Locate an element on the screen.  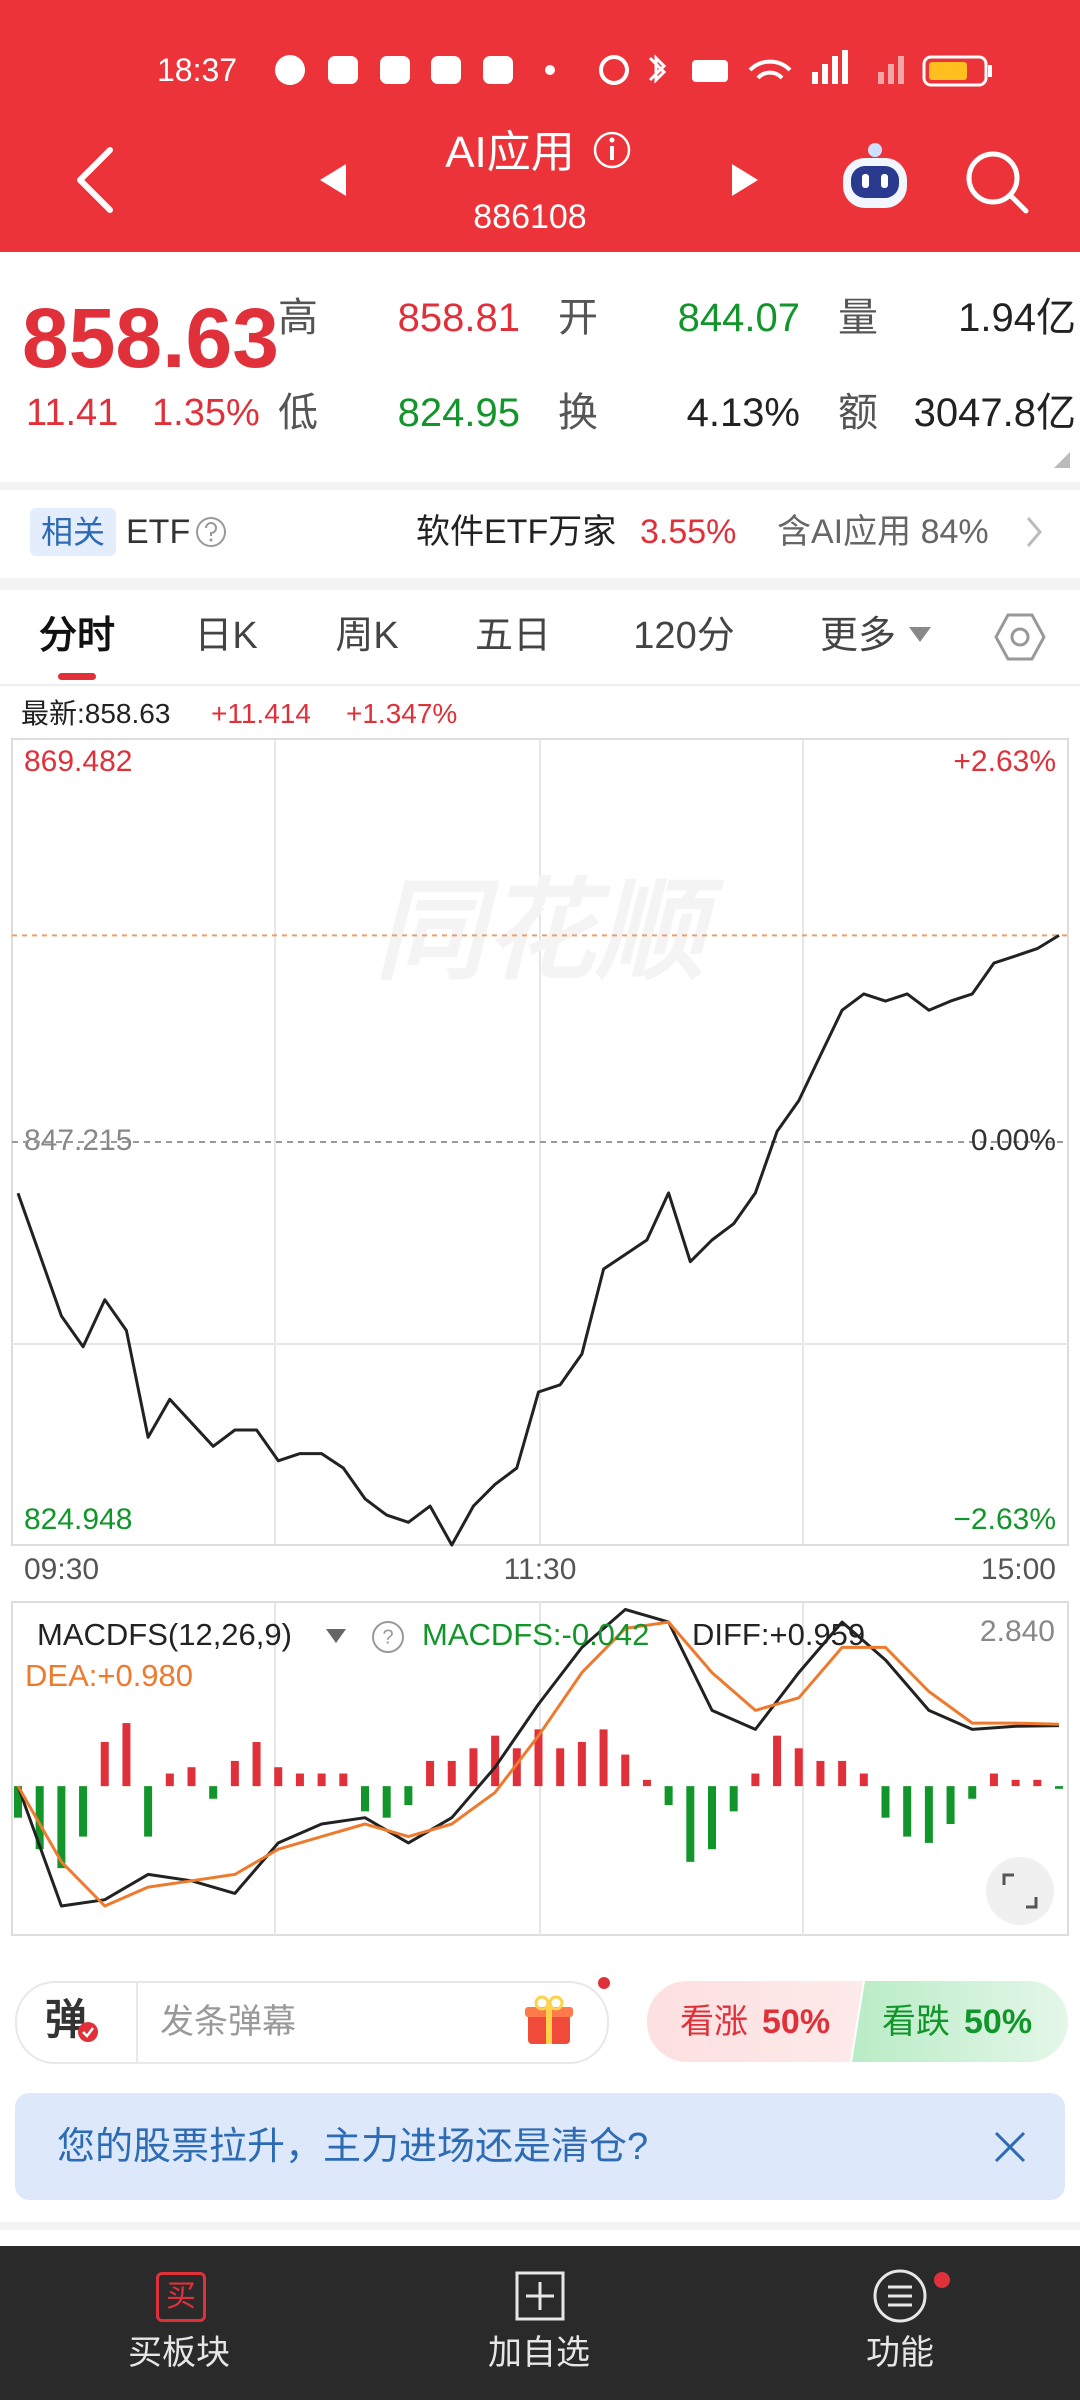
close-button is located at coordinates (1010, 2147).